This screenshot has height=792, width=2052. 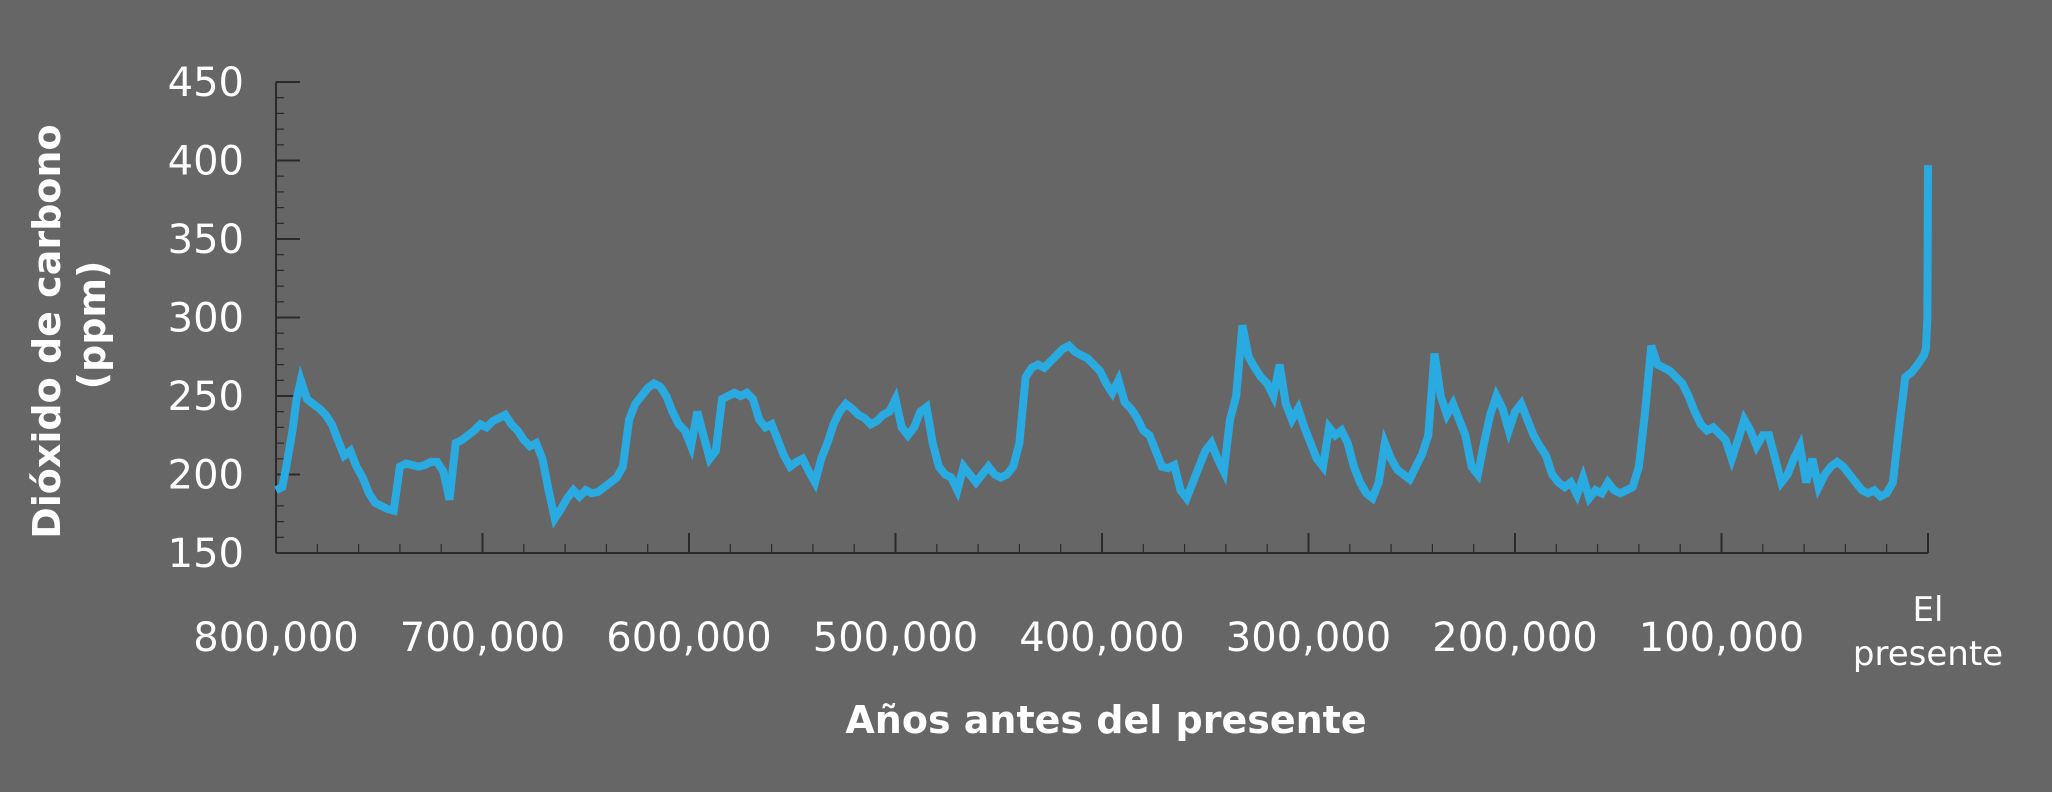 What do you see at coordinates (482, 638) in the screenshot?
I see `x-tick-label: 700,000` at bounding box center [482, 638].